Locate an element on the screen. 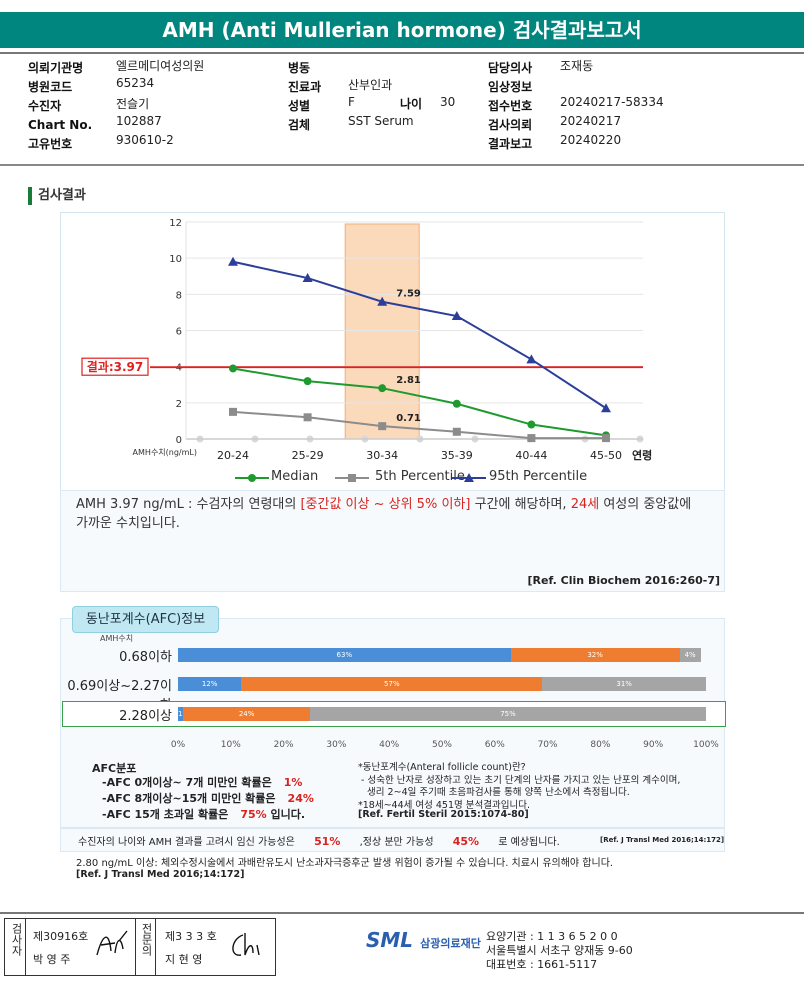  afc-axis-tick: 10% is located at coordinates (230, 745).